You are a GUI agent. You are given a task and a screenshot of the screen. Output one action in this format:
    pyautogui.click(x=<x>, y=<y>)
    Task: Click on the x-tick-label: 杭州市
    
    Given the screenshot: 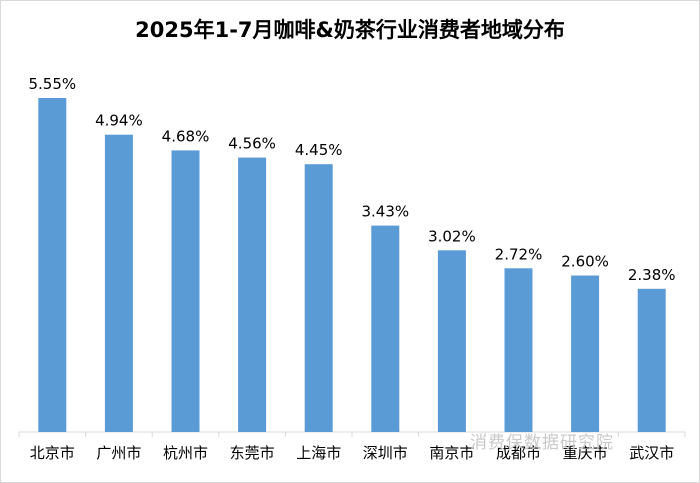 What is the action you would take?
    pyautogui.click(x=185, y=453)
    